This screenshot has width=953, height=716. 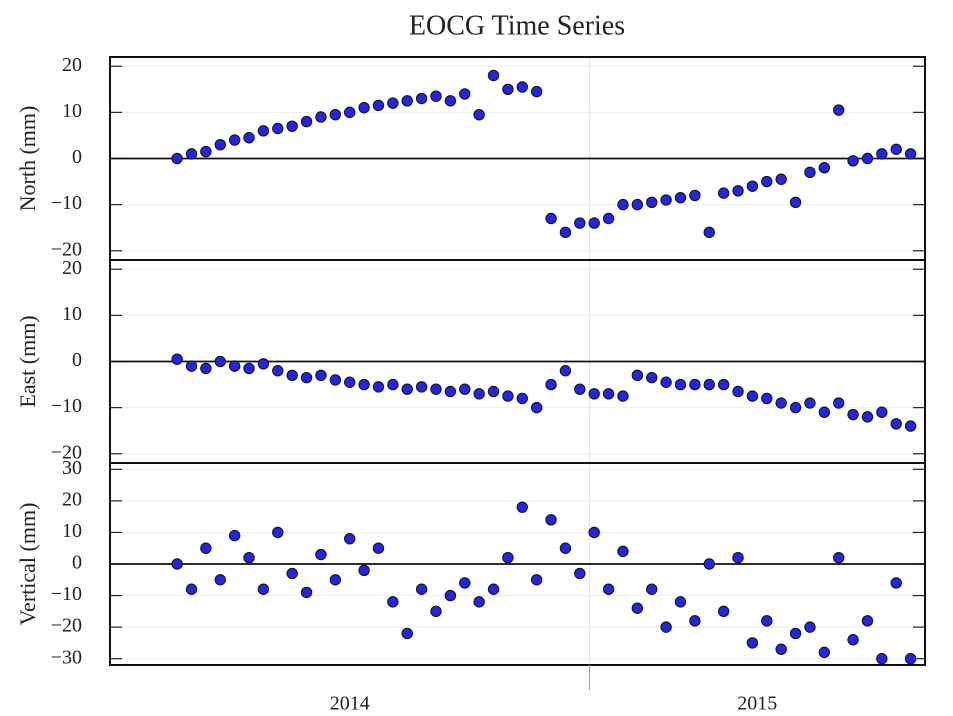 What do you see at coordinates (72, 468) in the screenshot?
I see `y-tick-label: 30` at bounding box center [72, 468].